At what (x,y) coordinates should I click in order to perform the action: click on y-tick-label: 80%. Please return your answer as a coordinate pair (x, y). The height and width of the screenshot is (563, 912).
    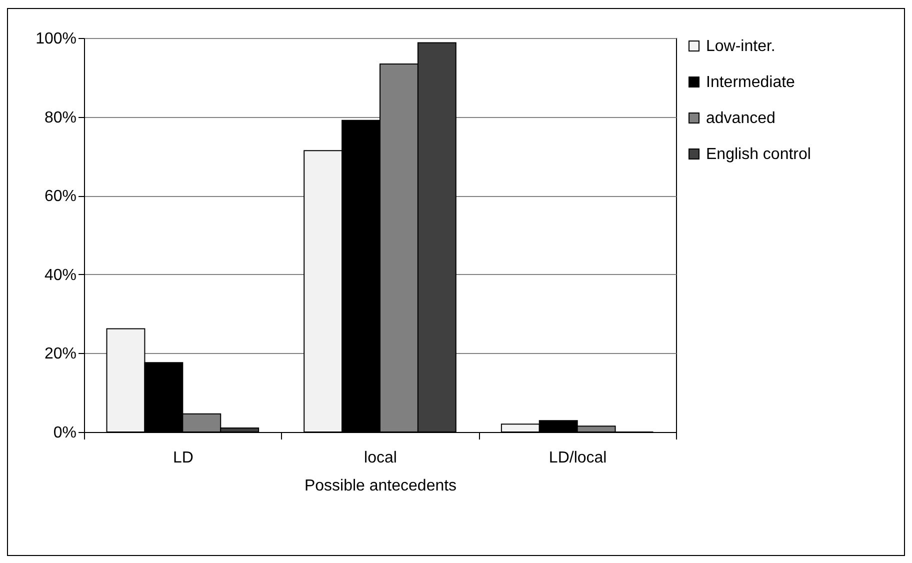
    Looking at the image, I should click on (60, 117).